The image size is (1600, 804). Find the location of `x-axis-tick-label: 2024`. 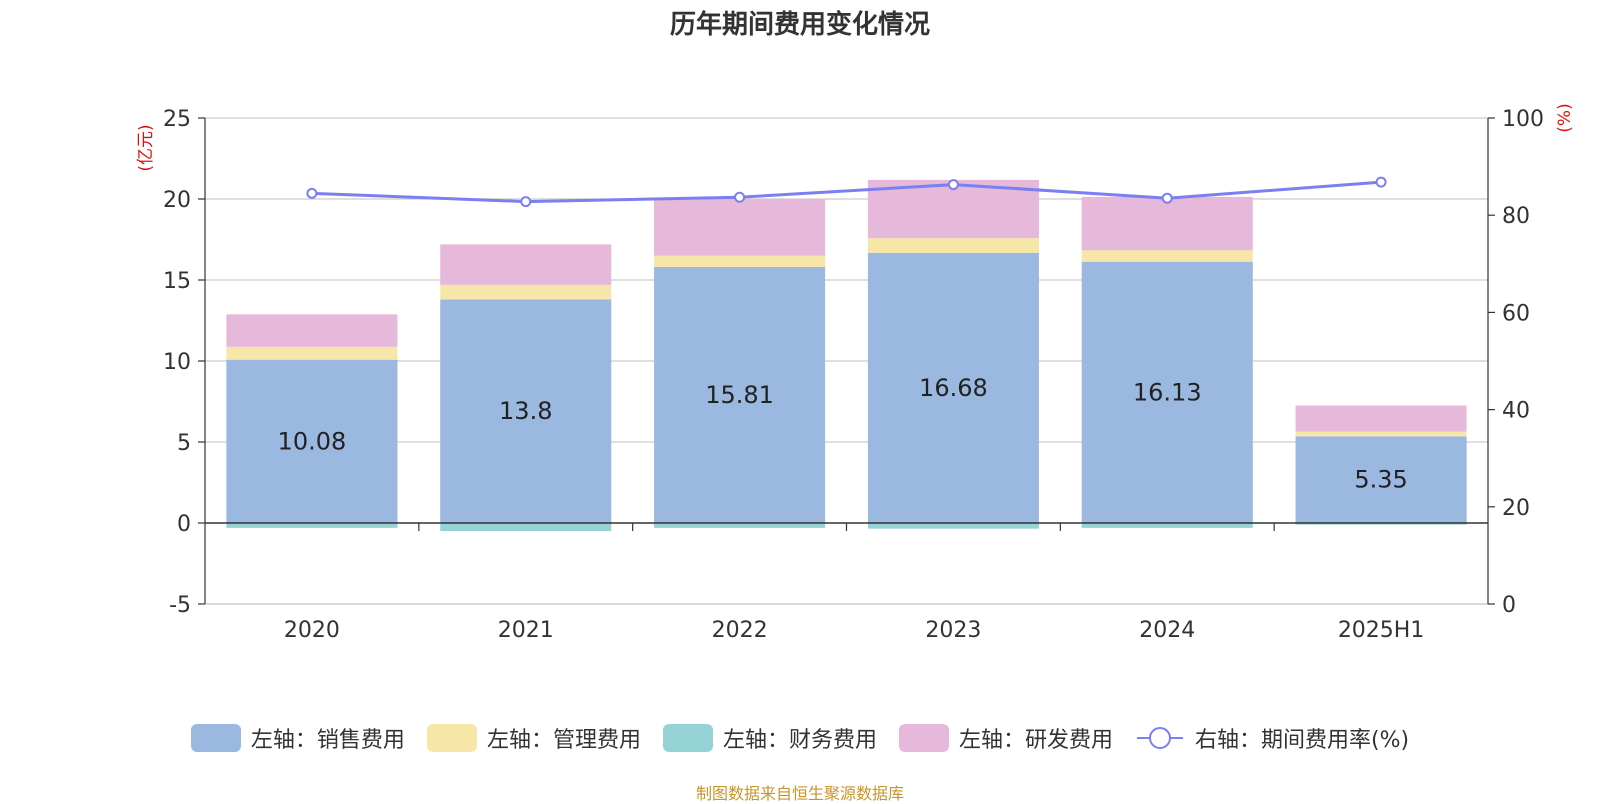

x-axis-tick-label: 2024 is located at coordinates (1167, 630).